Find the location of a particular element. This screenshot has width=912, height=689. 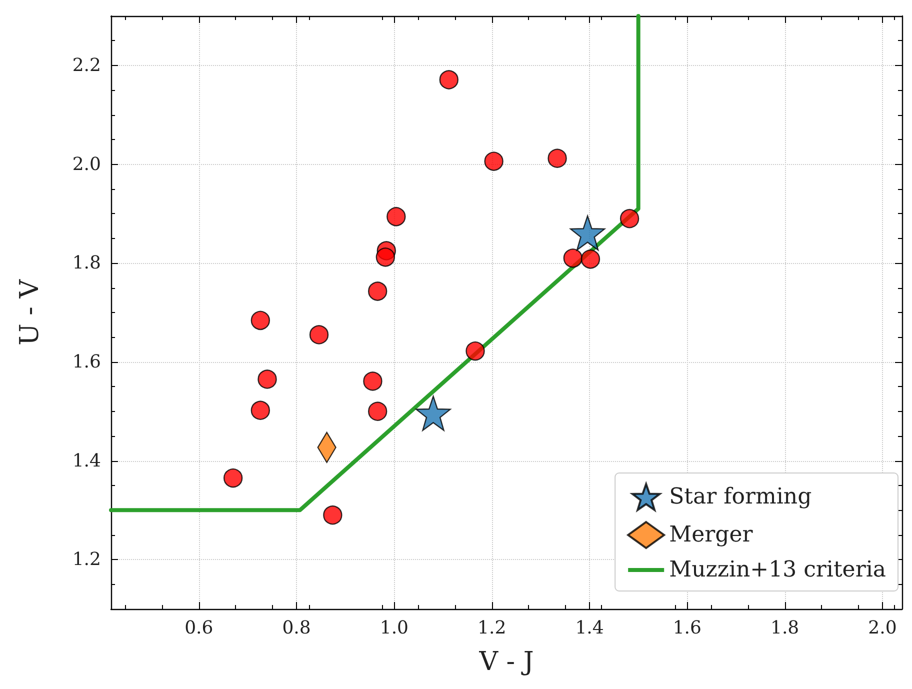

x-axis-title: V - J is located at coordinates (506, 662).